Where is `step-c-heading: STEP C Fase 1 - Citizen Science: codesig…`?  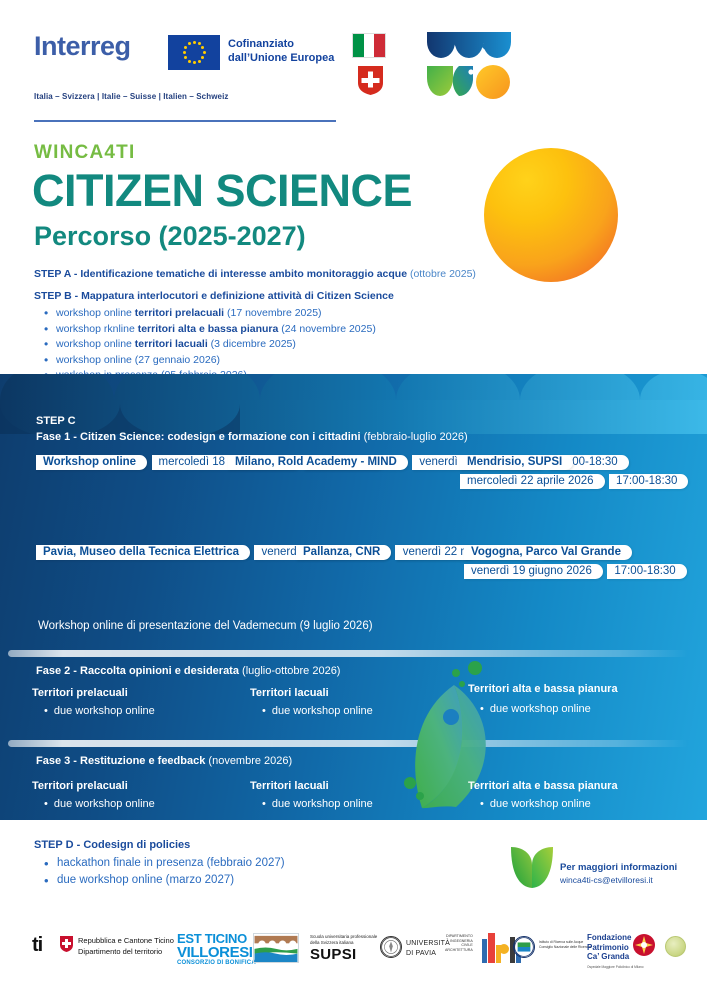
step-c-heading: STEP C Fase 1 - Citizen Science: codesig… is located at coordinates (252, 429).